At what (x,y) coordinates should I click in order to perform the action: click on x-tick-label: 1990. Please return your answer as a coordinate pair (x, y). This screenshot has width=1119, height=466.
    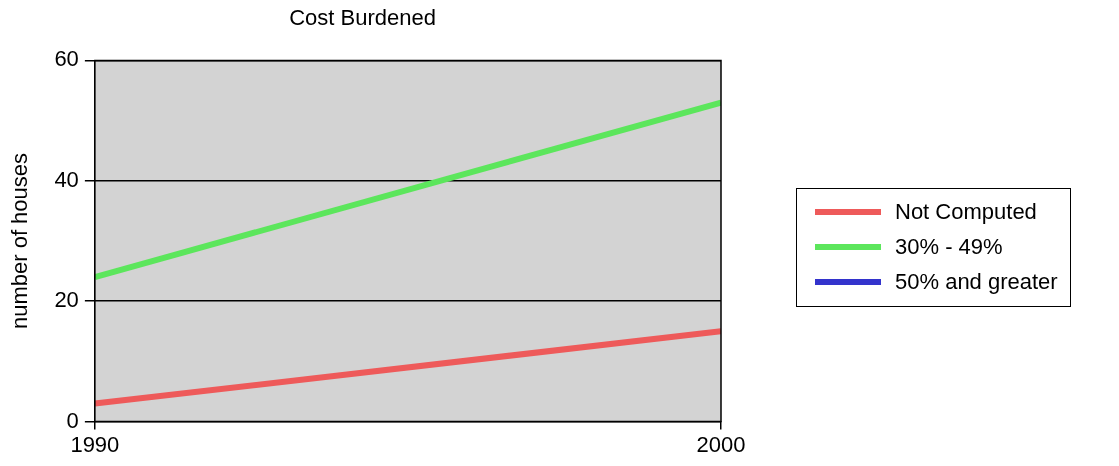
    Looking at the image, I should click on (95, 444).